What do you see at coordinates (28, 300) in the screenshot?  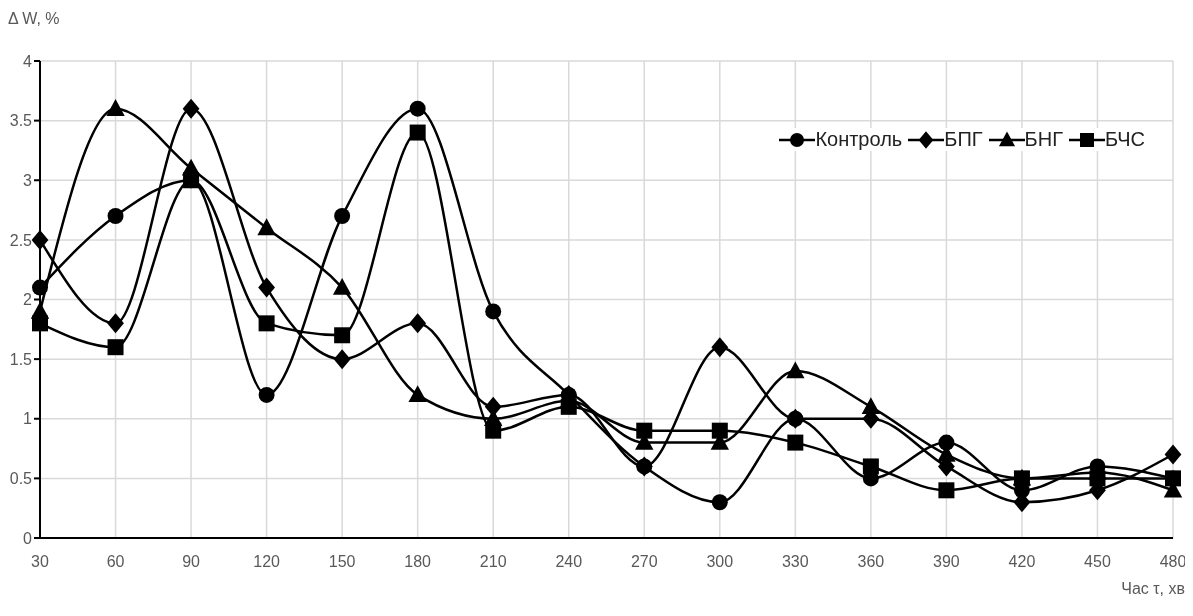 I see `y-tick-label: 2` at bounding box center [28, 300].